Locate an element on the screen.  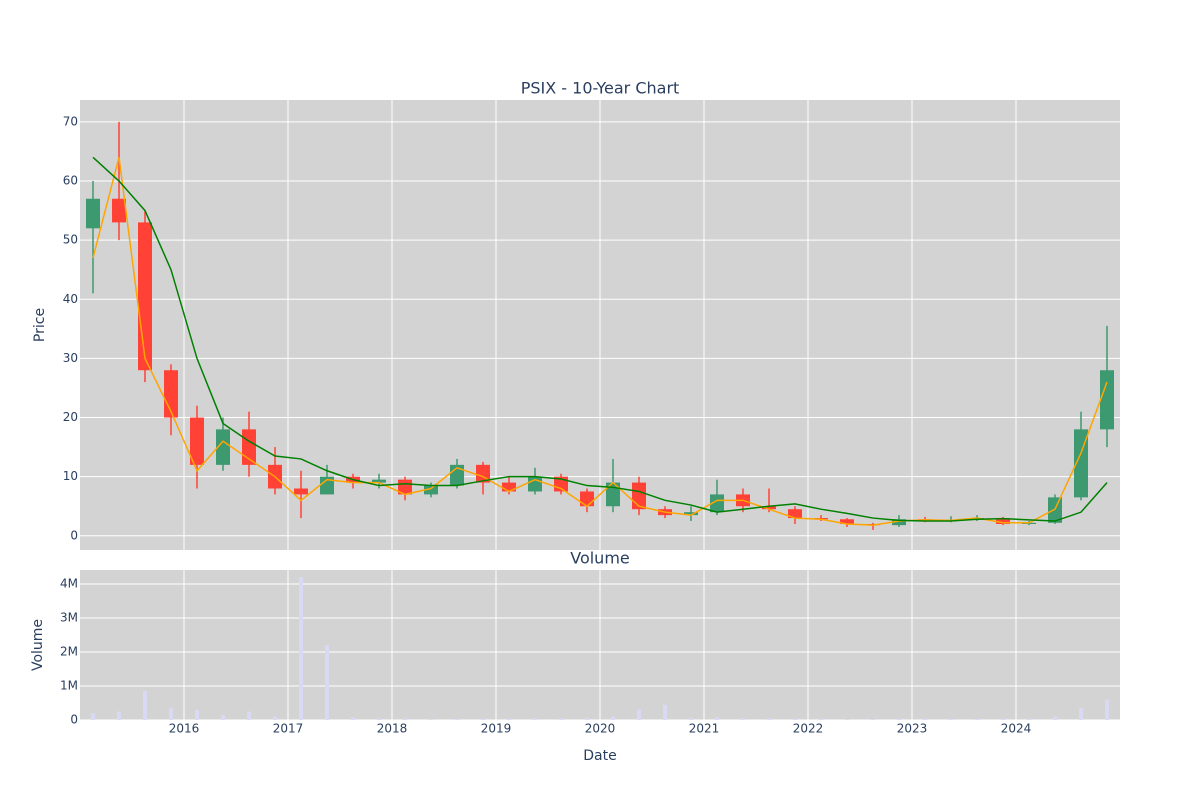
y-tick-label: 60 is located at coordinates (70, 181).